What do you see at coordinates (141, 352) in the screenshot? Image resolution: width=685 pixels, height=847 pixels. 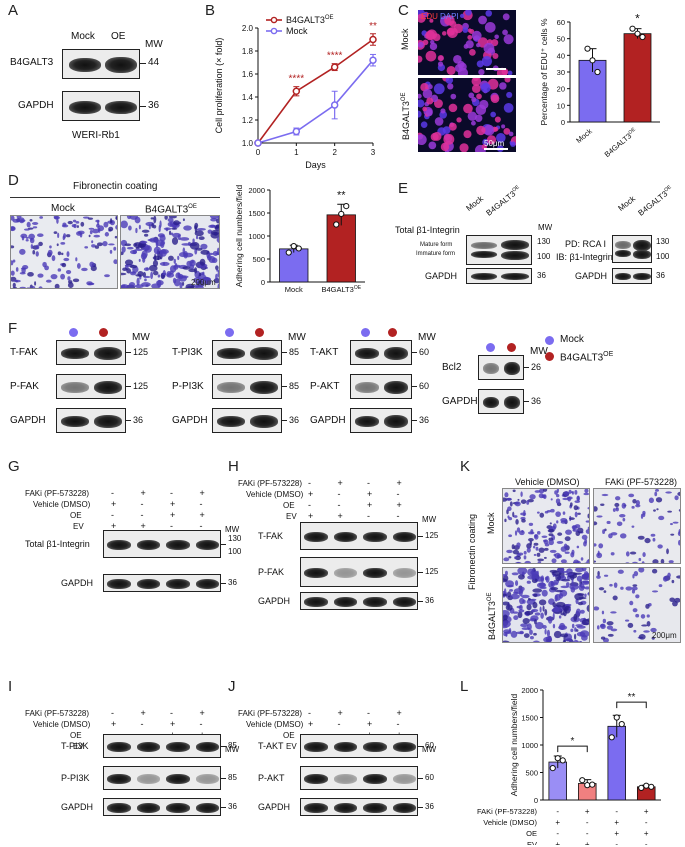 I see `mw-value: 125` at bounding box center [141, 352].